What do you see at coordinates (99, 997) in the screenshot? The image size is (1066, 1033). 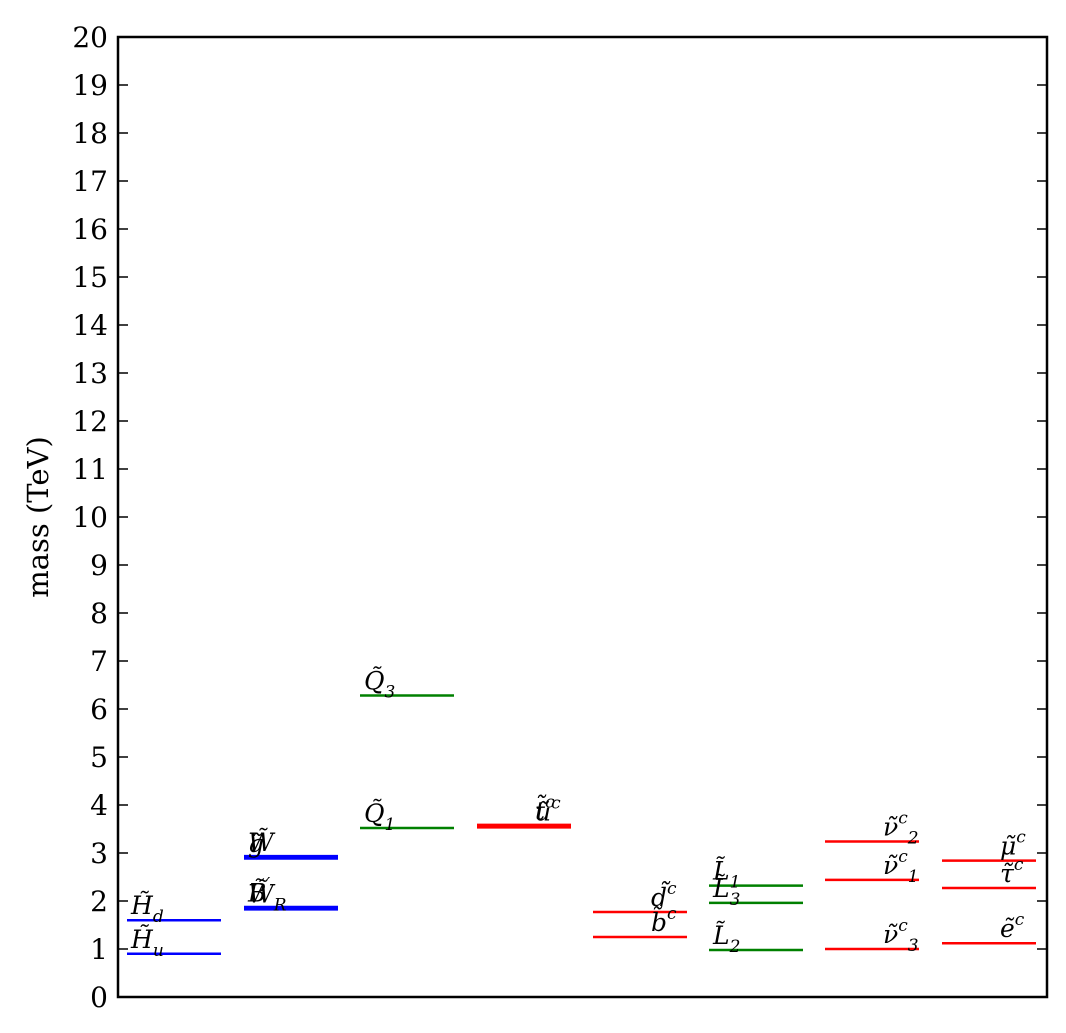 I see `y-tick-label: 0` at bounding box center [99, 997].